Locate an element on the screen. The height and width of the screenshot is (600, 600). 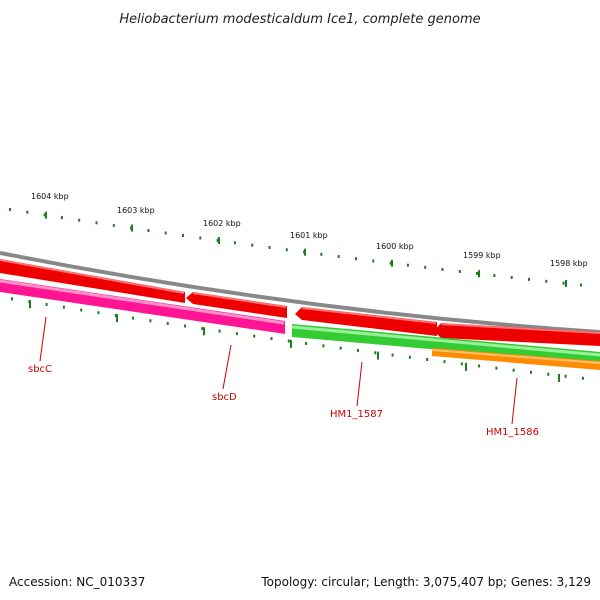
gene-label-sbcC: sbcC is located at coordinates (40, 369).